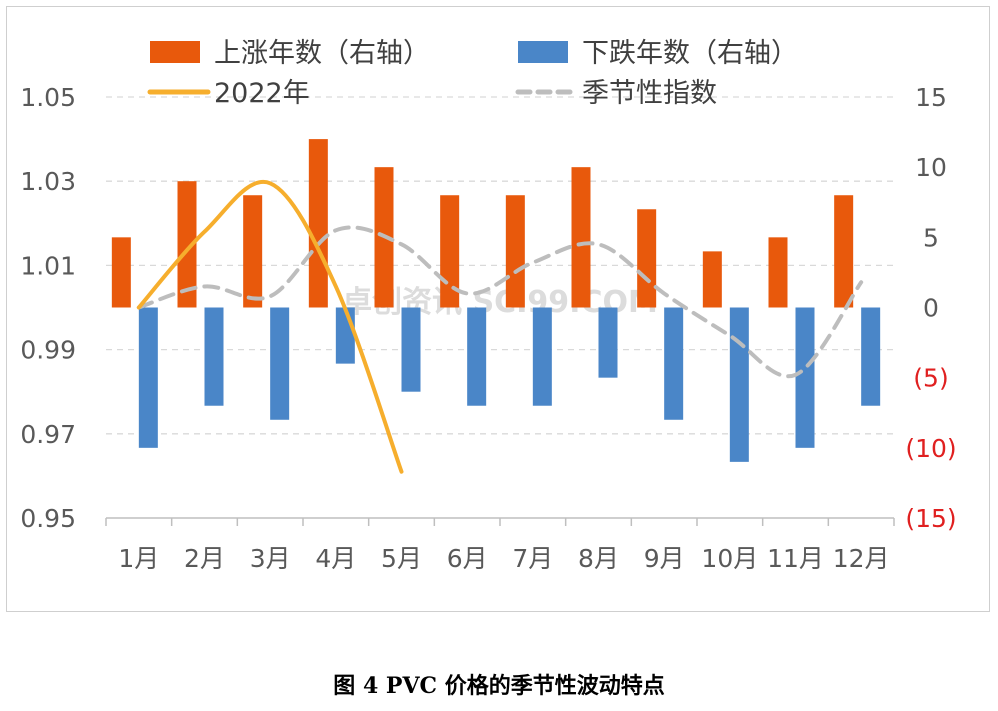 The height and width of the screenshot is (711, 998). What do you see at coordinates (931, 167) in the screenshot?
I see `right-tick-label: 10` at bounding box center [931, 167].